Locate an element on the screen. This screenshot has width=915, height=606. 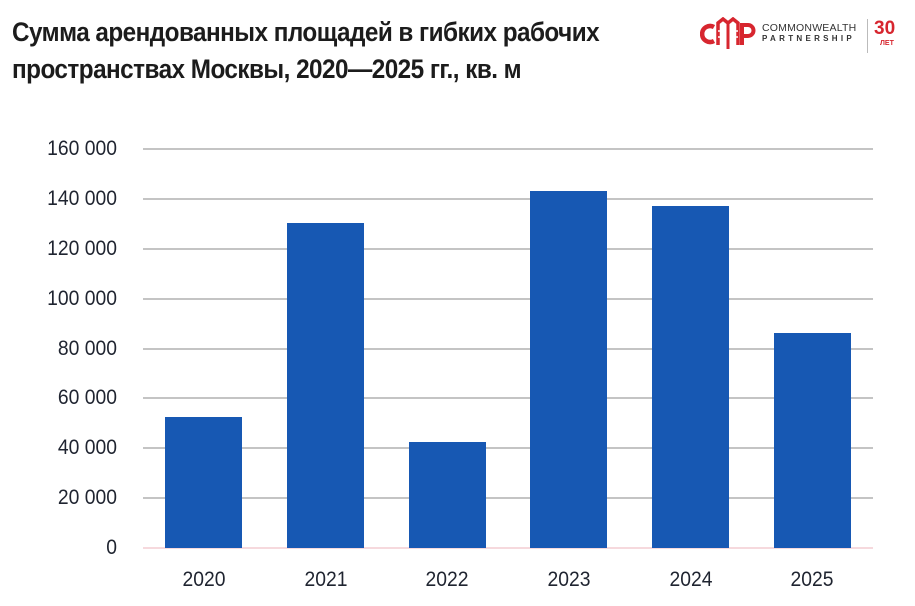
logo-name-line-1: COMMONWEALTH is located at coordinates (809, 28).